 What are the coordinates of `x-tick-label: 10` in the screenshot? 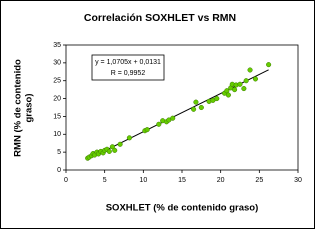 It's located at (143, 180).